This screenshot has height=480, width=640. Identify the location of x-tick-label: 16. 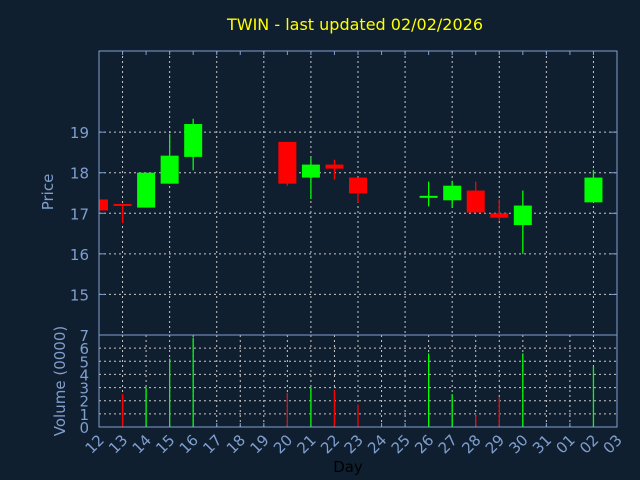
(189, 444).